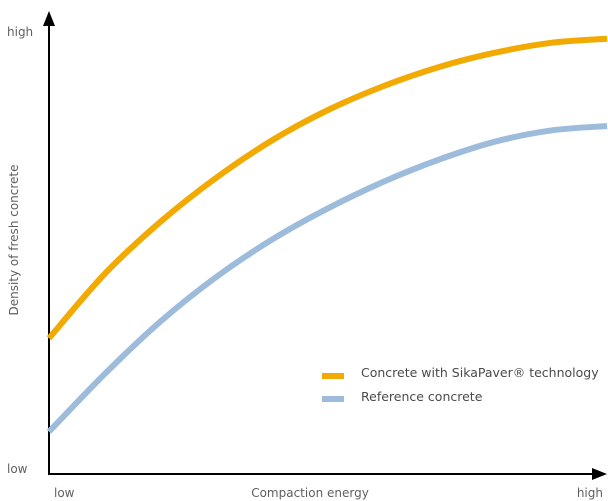  Describe the element at coordinates (20, 32) in the screenshot. I see `y-tick-label-high: high` at that location.